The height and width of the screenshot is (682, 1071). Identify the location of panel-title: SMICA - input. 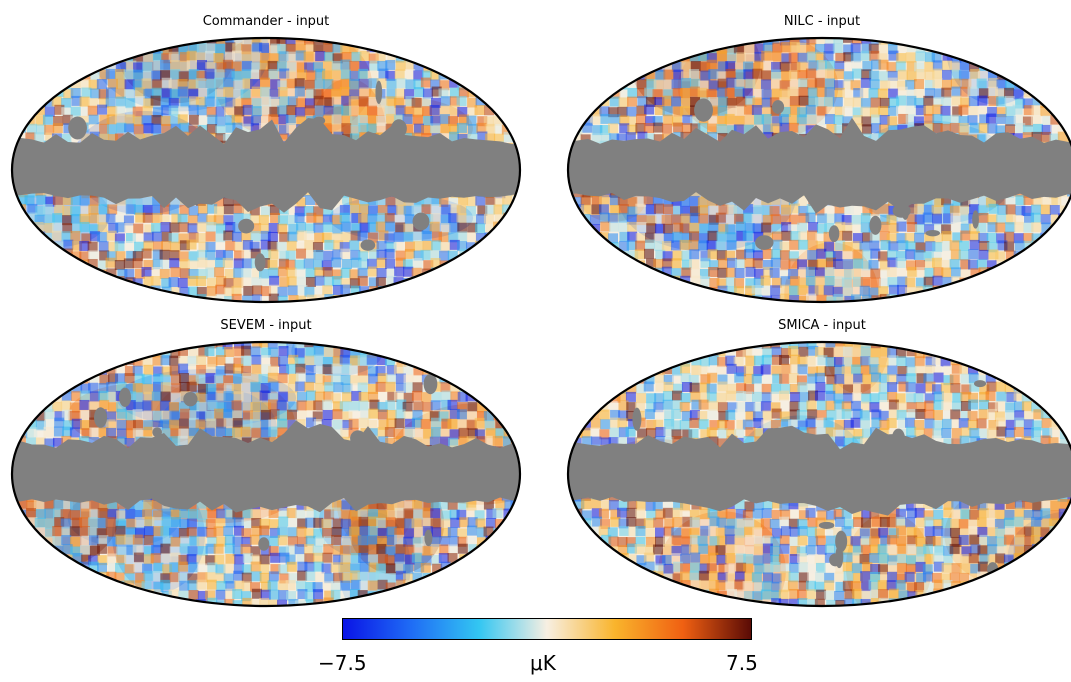
(822, 325).